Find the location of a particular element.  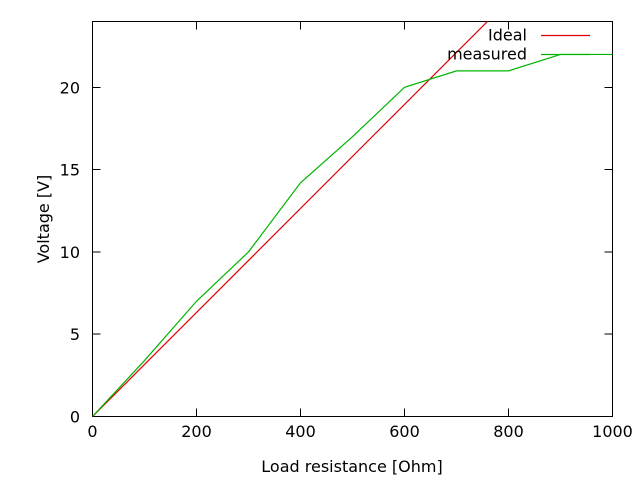

y-tick-label: 10 is located at coordinates (70, 252).